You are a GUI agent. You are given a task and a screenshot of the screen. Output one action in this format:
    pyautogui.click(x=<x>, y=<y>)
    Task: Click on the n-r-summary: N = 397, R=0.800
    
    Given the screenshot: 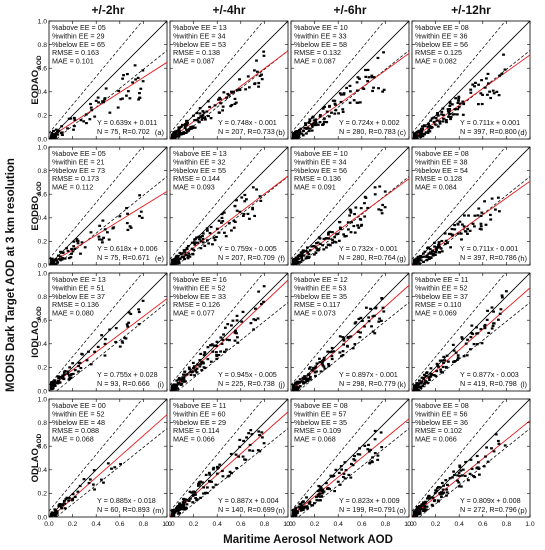 What is the action you would take?
    pyautogui.click(x=488, y=131)
    